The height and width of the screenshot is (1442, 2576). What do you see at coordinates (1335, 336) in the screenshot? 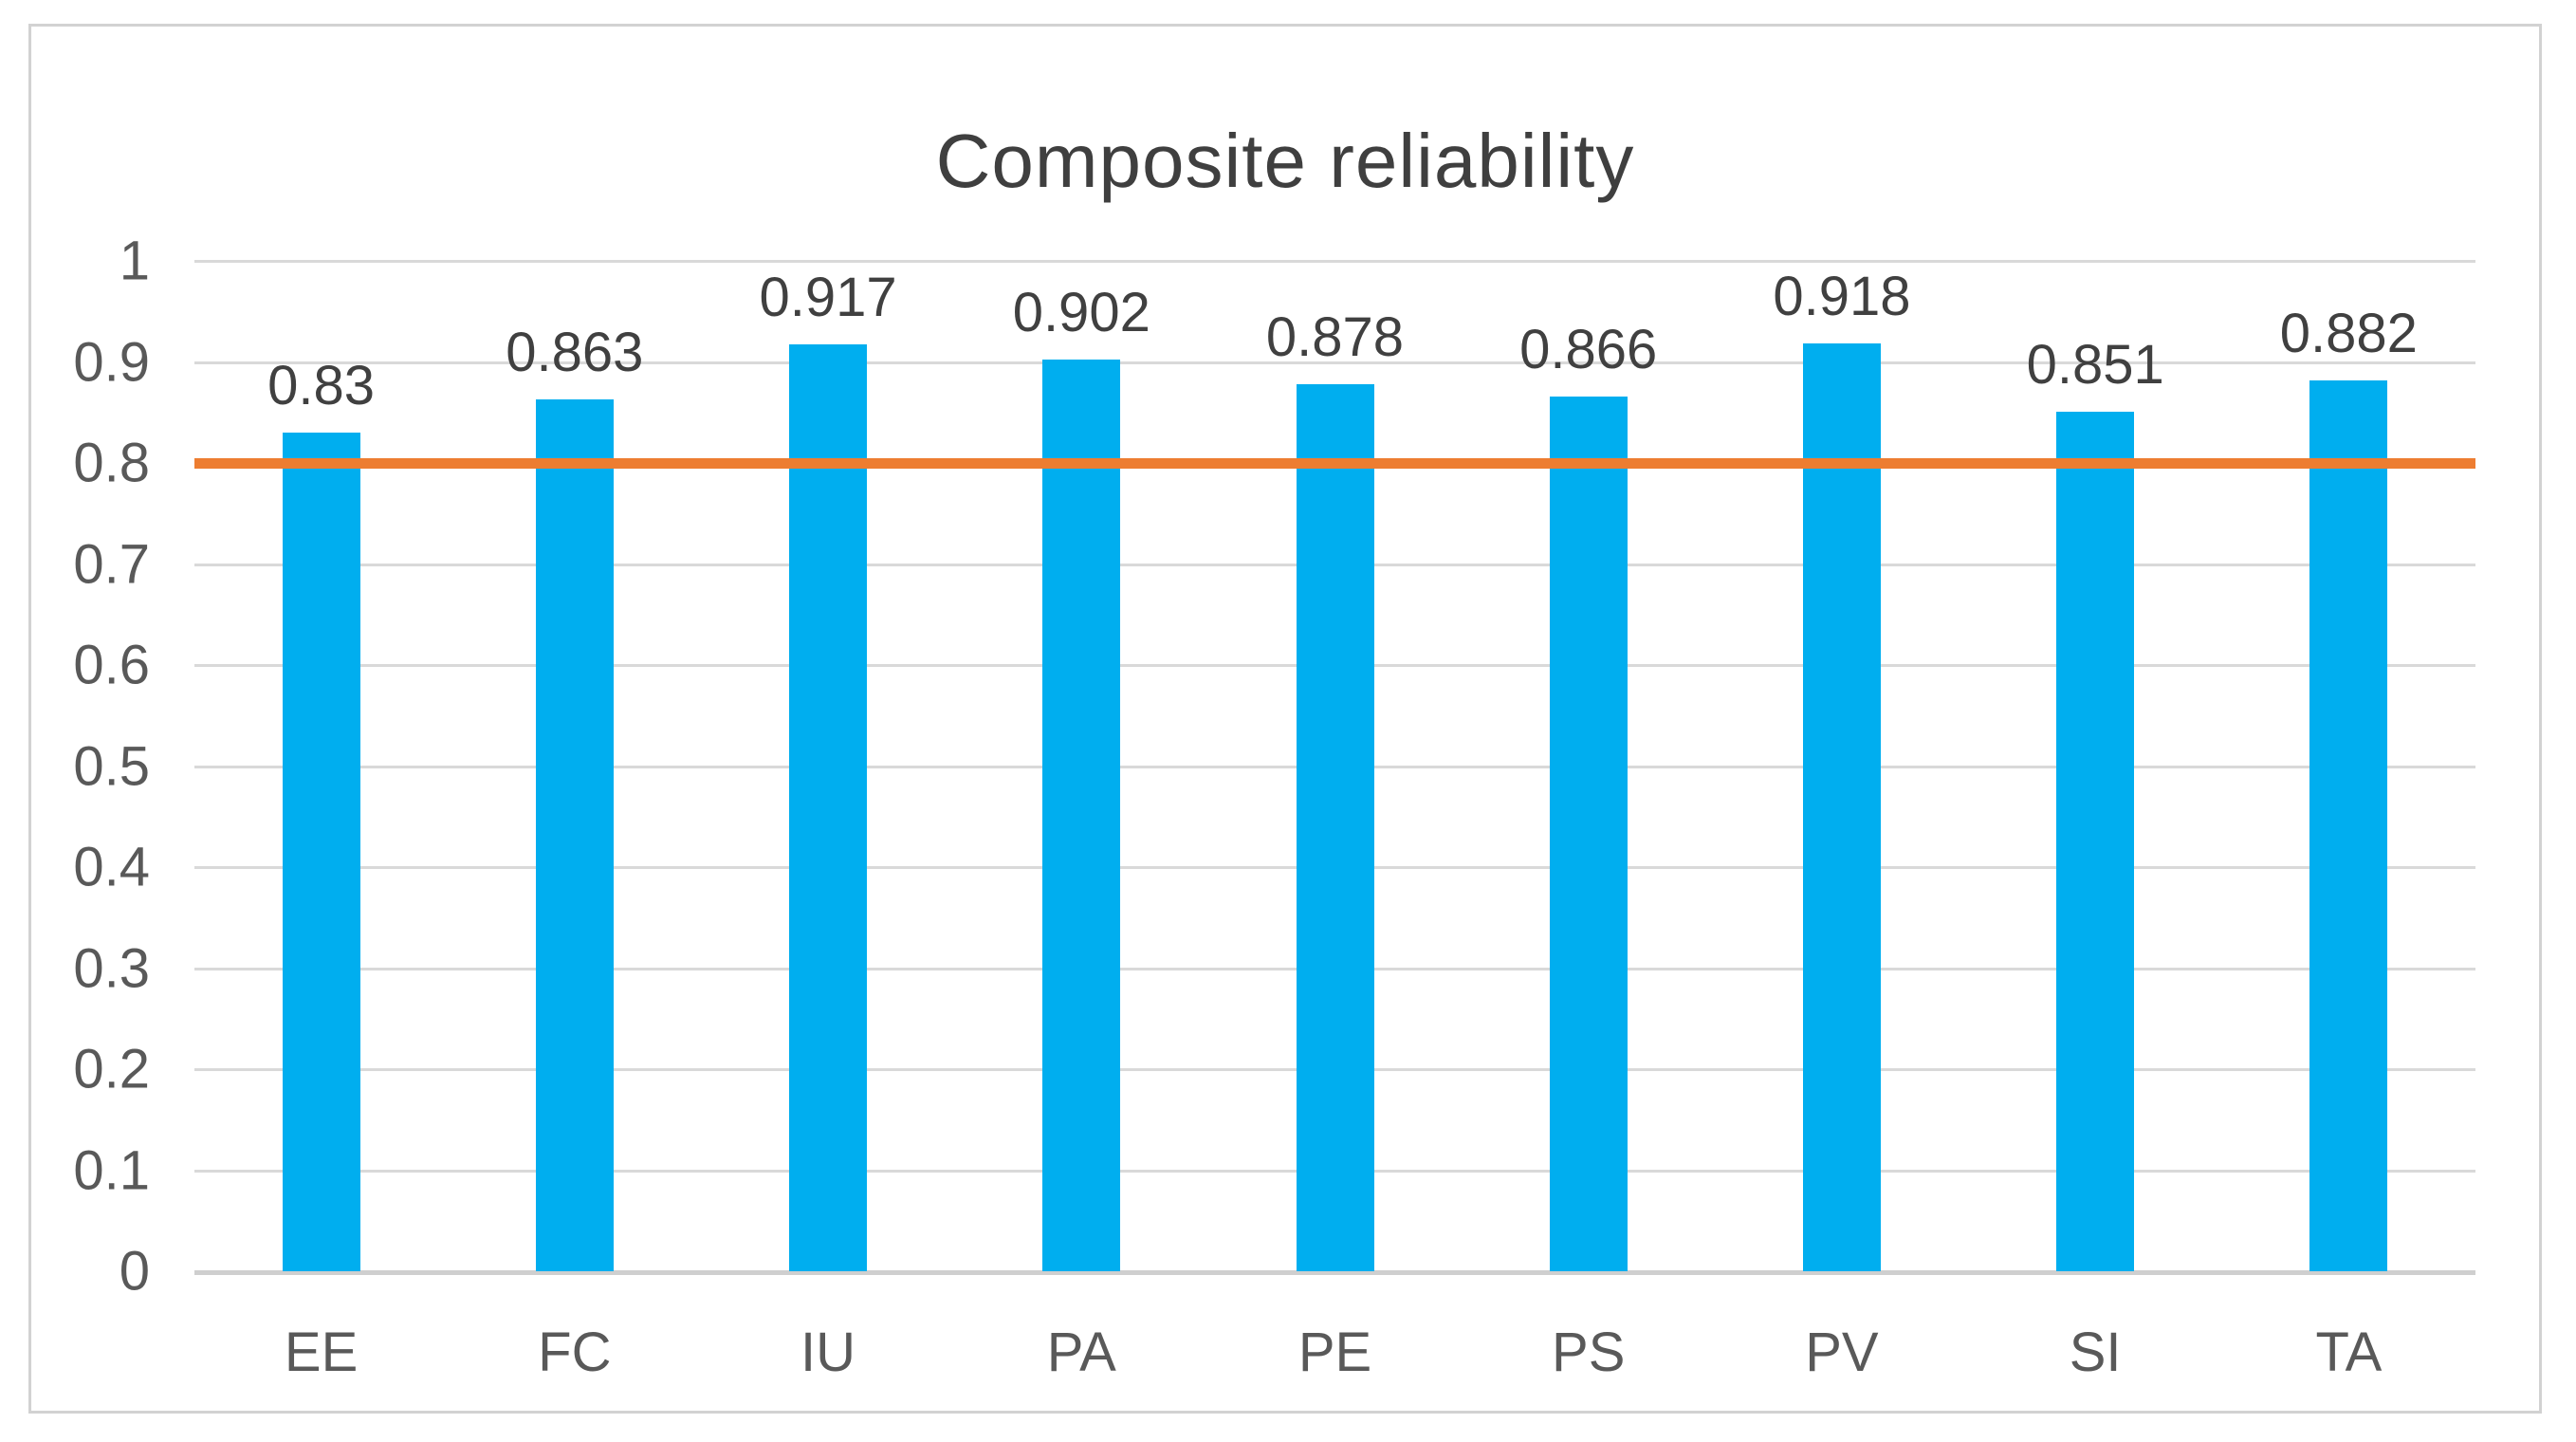
I see `bar-value-label: 0.878` at bounding box center [1335, 336].